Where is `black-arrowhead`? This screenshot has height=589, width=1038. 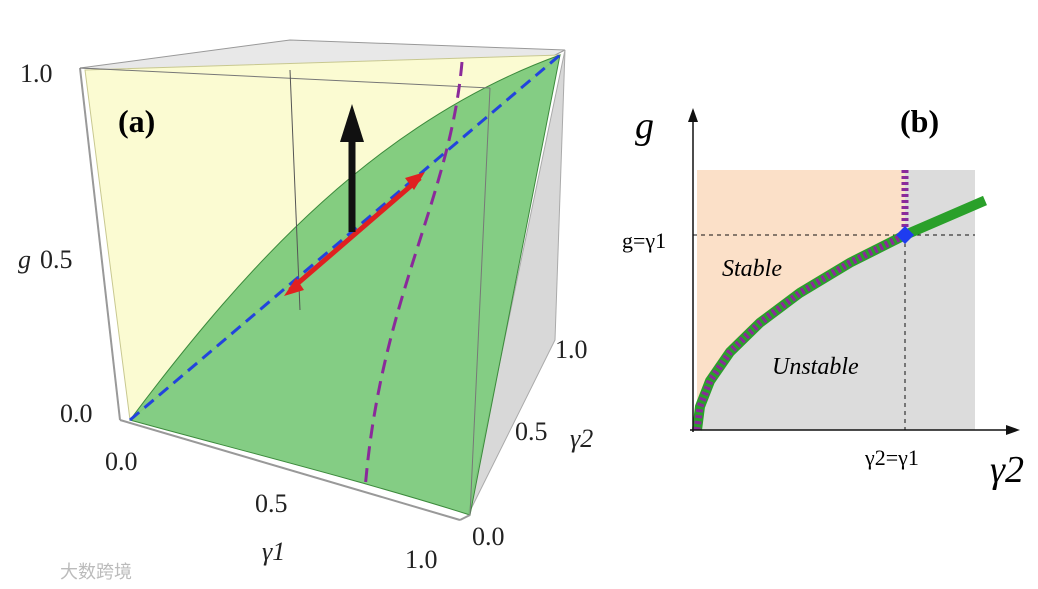
black-arrowhead is located at coordinates (352, 123).